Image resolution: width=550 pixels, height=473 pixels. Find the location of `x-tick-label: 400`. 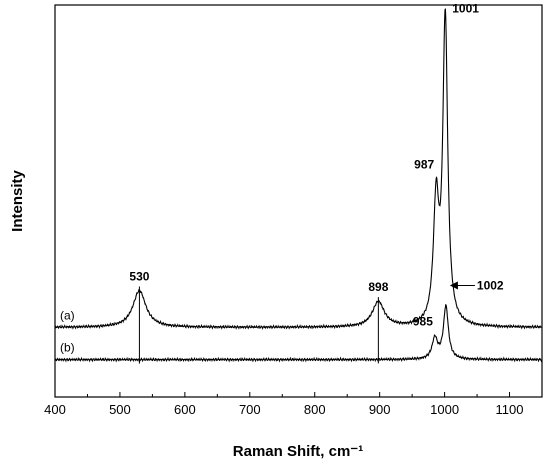

x-tick-label: 400 is located at coordinates (55, 409).